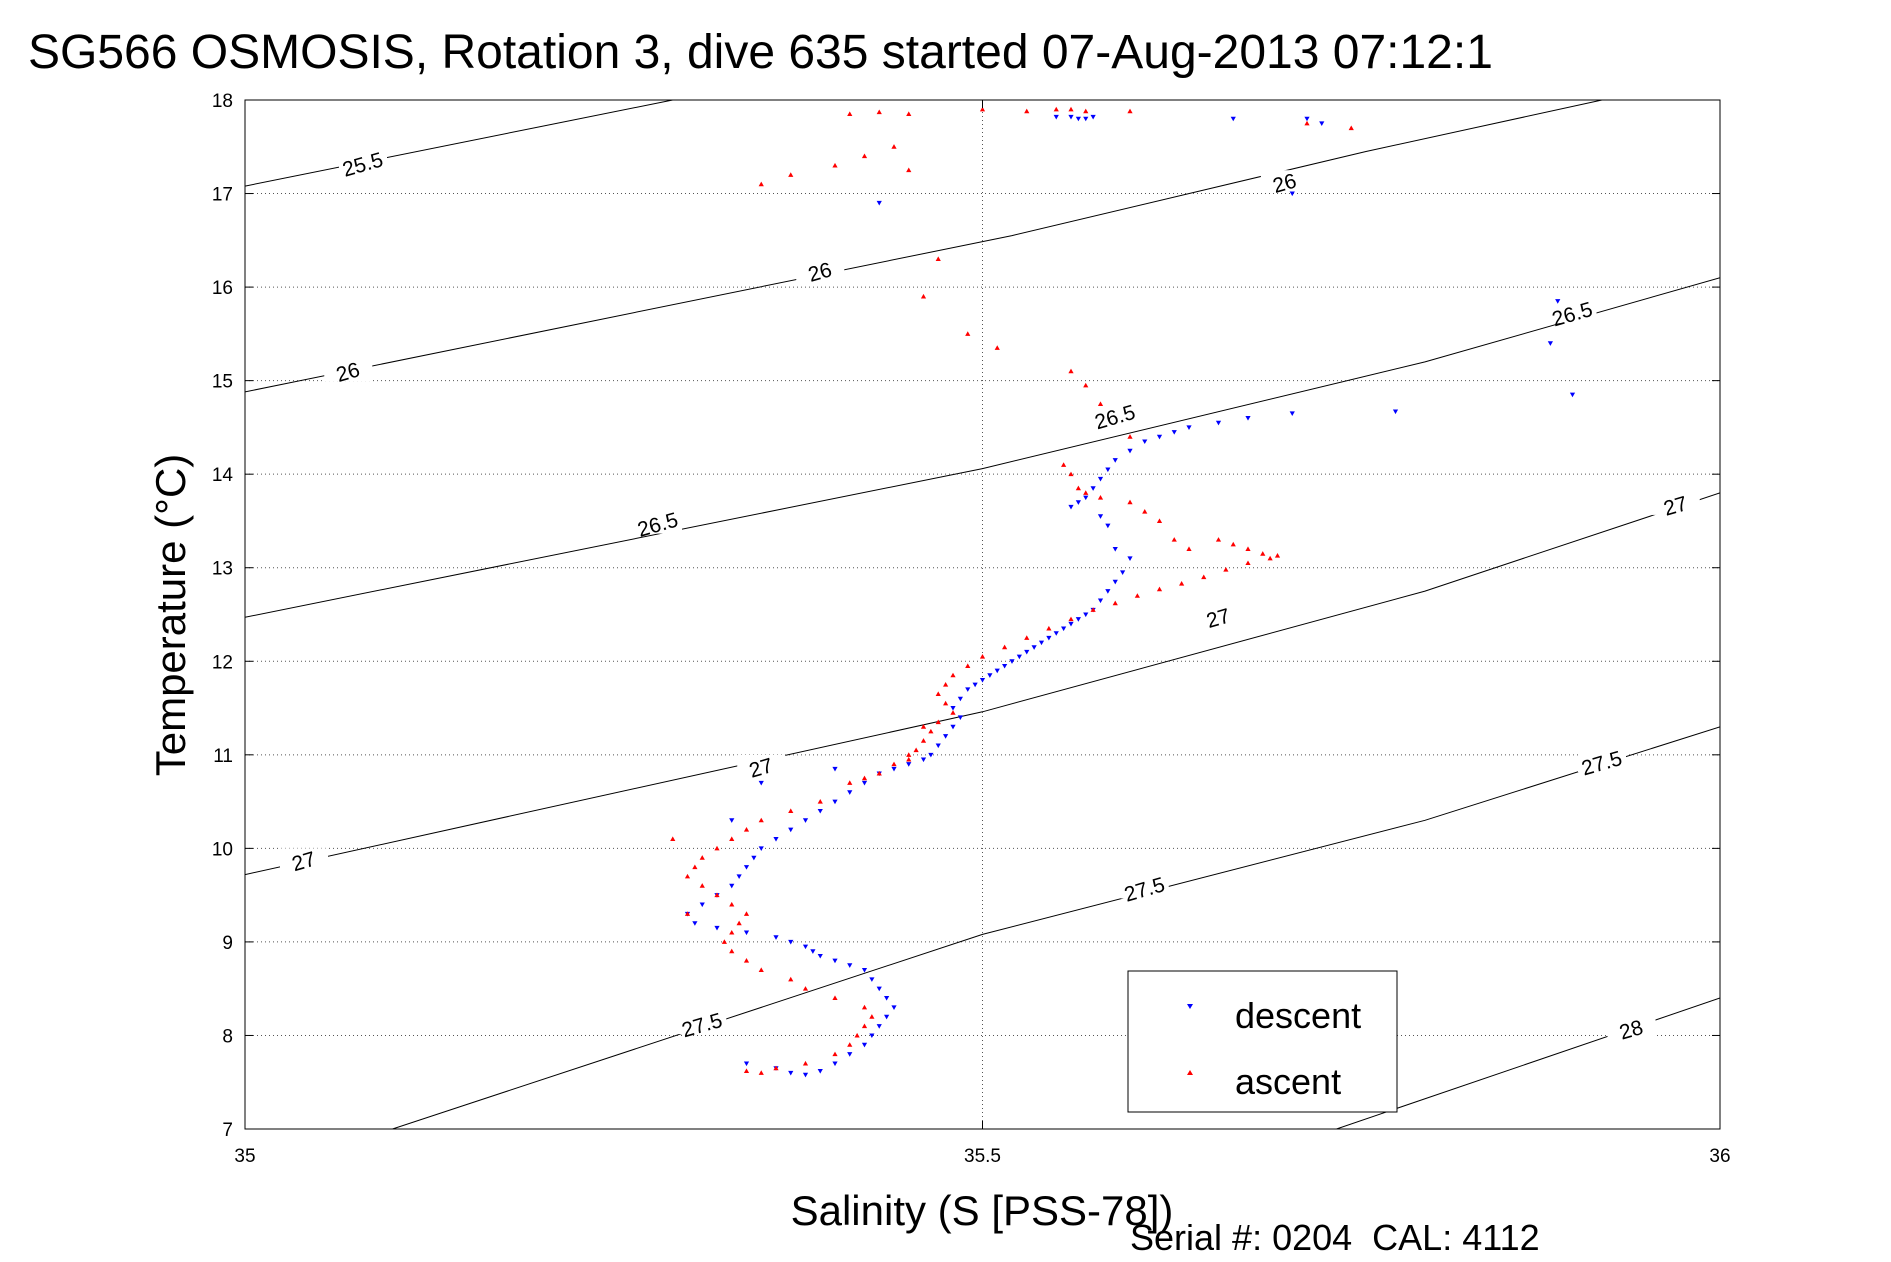  Describe the element at coordinates (222, 288) in the screenshot. I see `y-tick-label: 16` at that location.